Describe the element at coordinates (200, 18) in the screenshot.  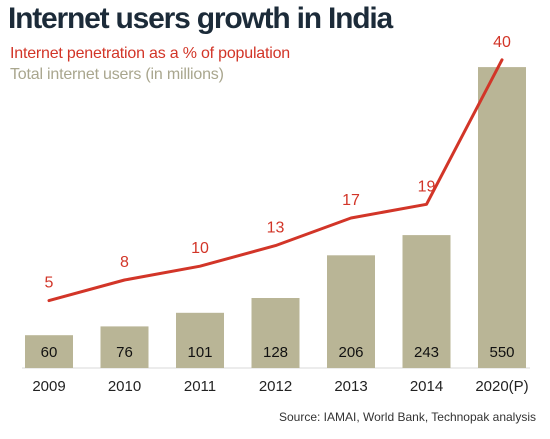
I see `chart-title: Internet users growth in India` at that location.